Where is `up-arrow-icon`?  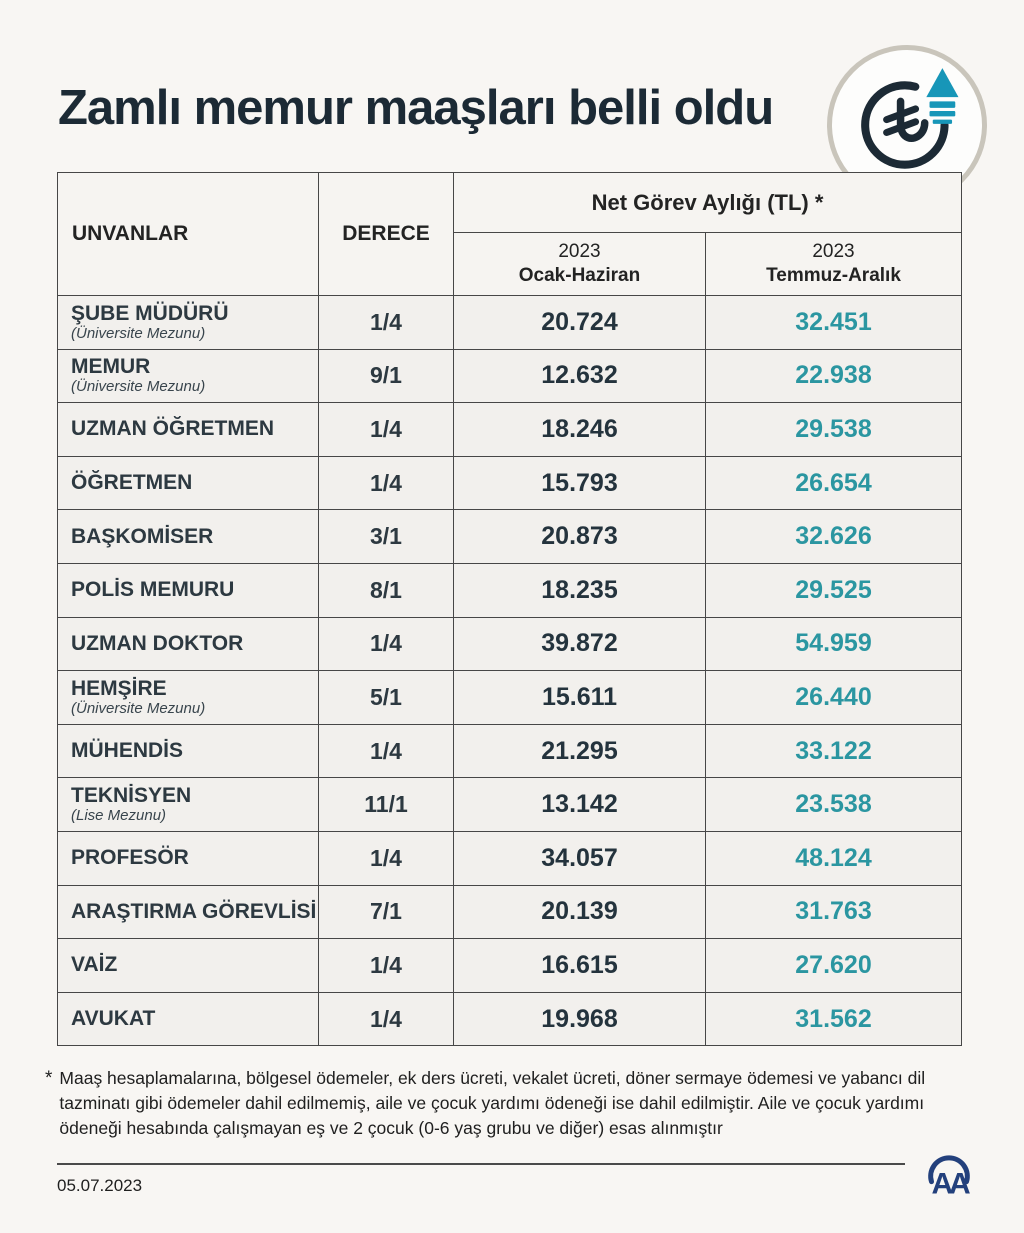 up-arrow-icon is located at coordinates (942, 96).